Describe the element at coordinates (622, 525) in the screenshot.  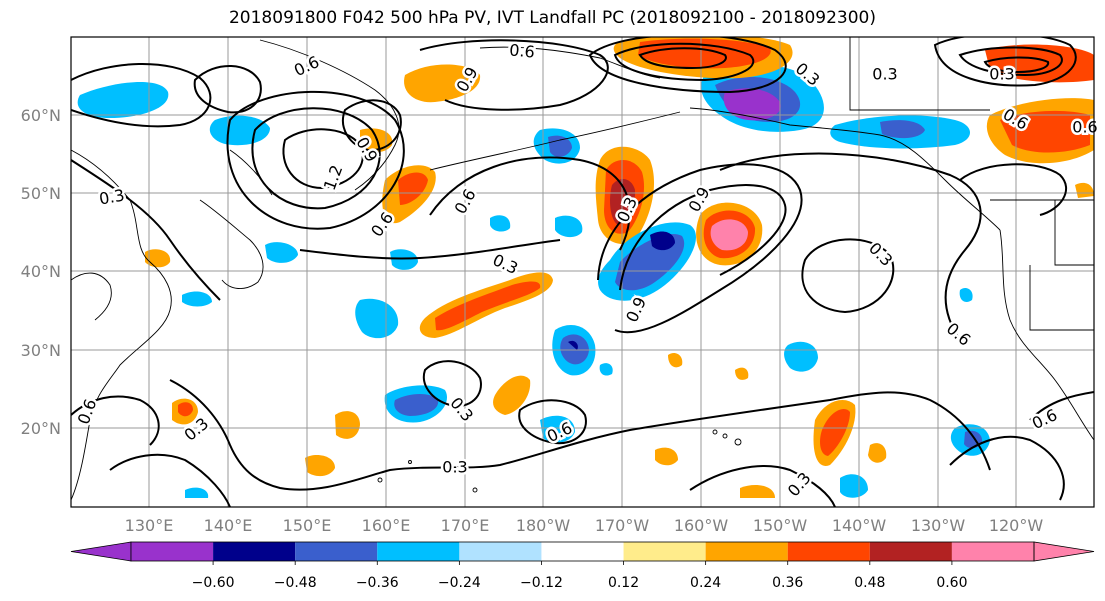
I see `lon-label: 170°W` at that location.